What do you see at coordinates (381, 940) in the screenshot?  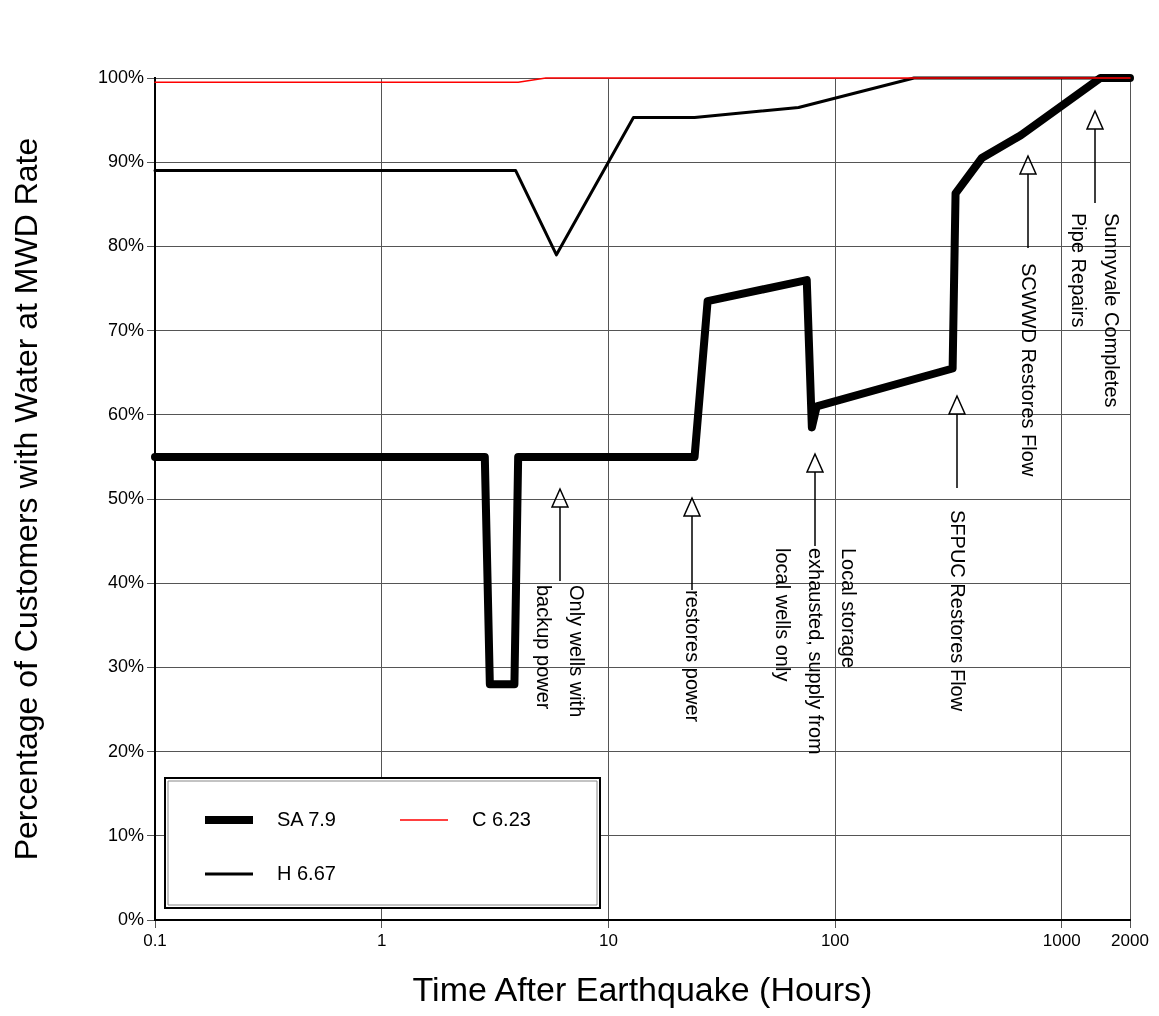 I see `x-tick-label: 1` at bounding box center [381, 940].